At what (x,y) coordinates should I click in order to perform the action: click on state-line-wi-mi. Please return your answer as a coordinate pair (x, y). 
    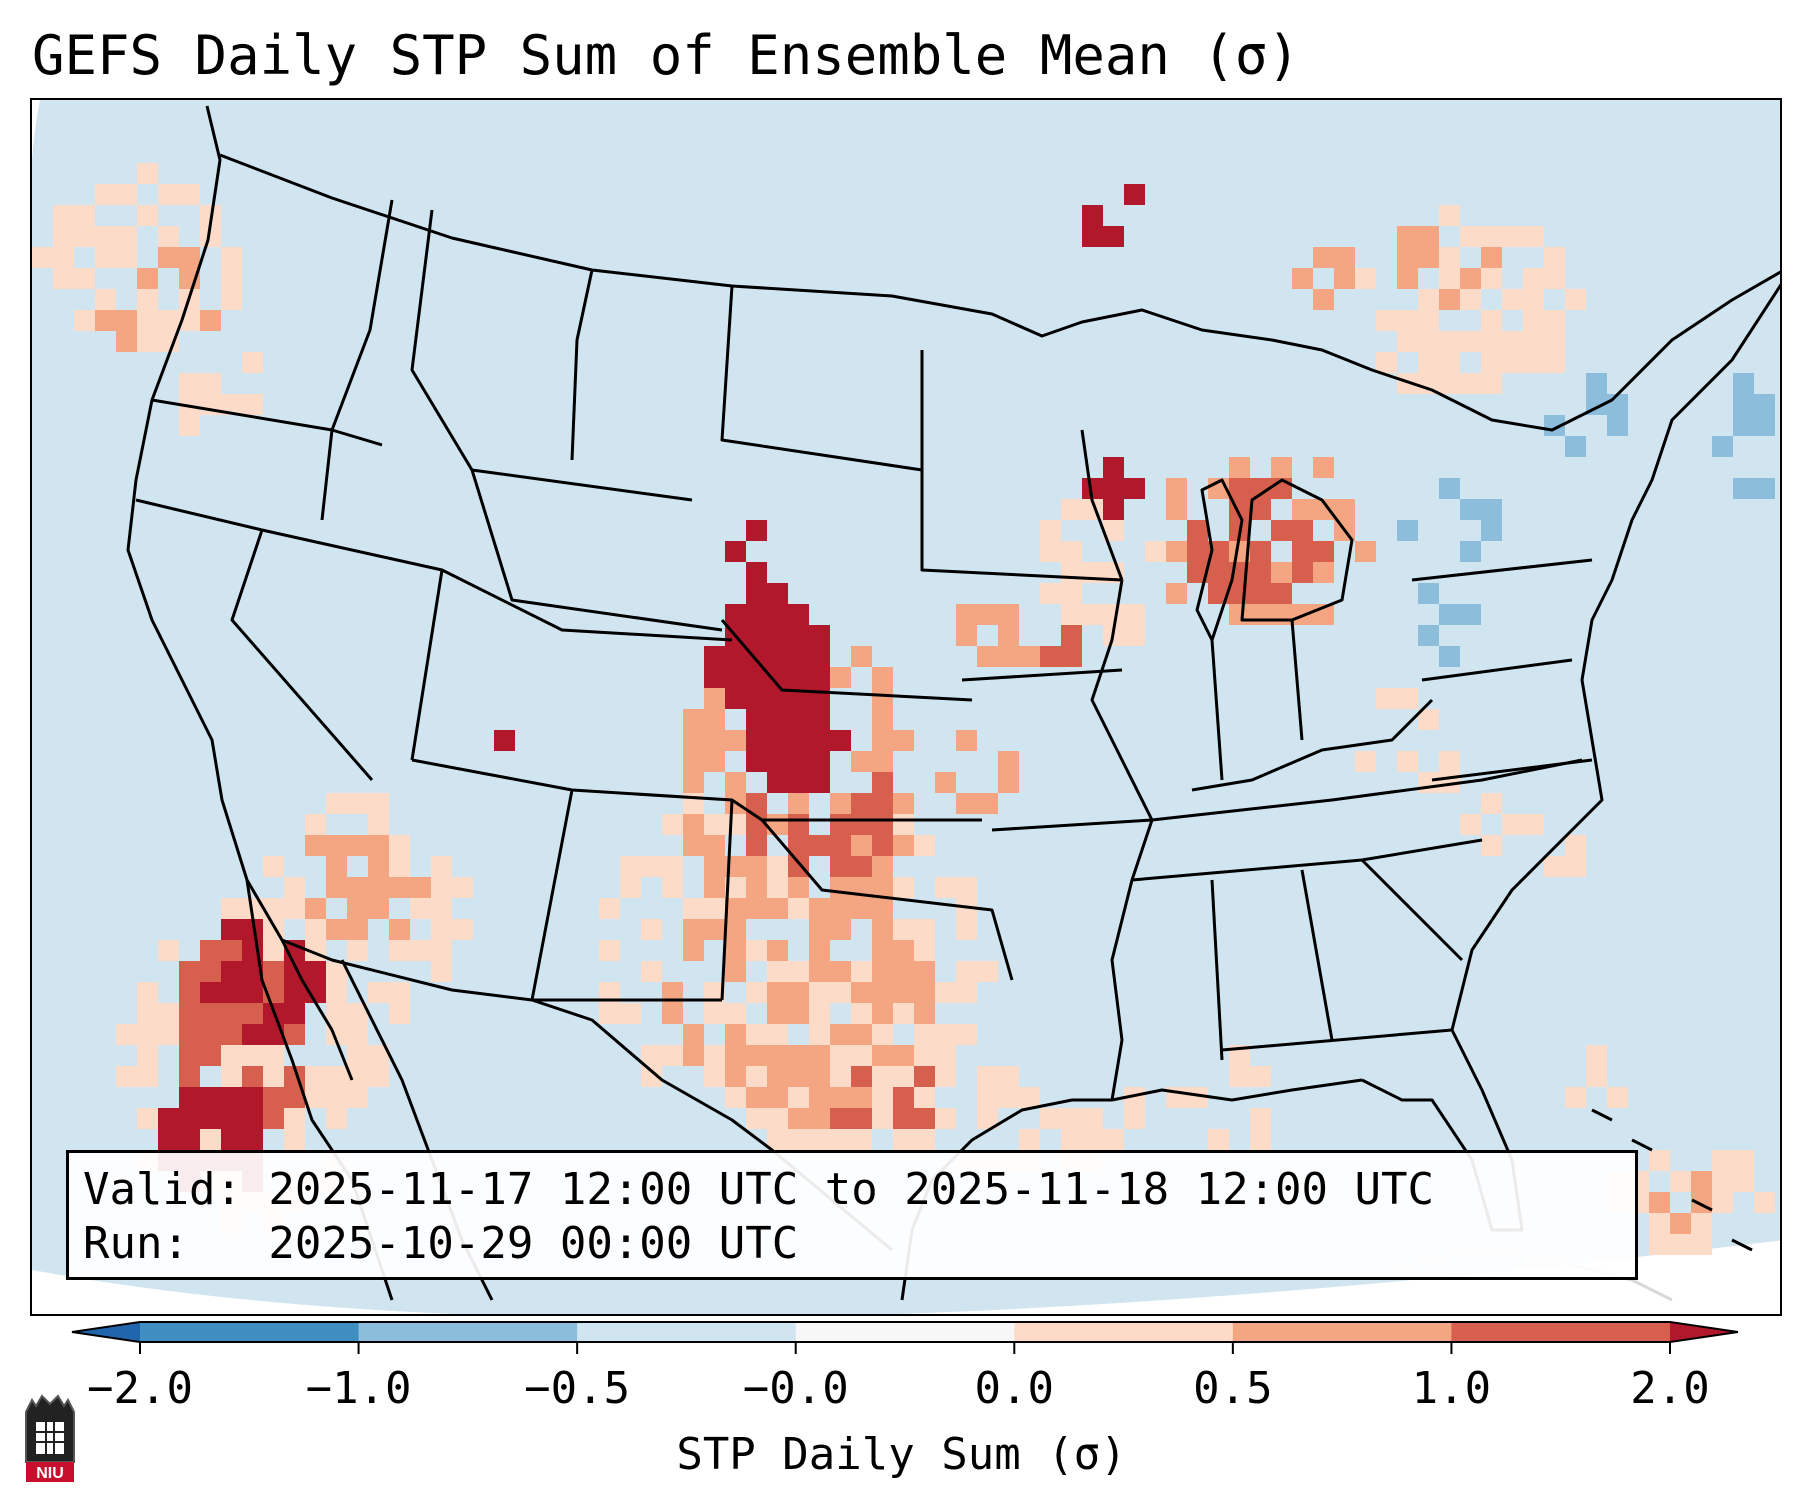
    Looking at the image, I should click on (1102, 505).